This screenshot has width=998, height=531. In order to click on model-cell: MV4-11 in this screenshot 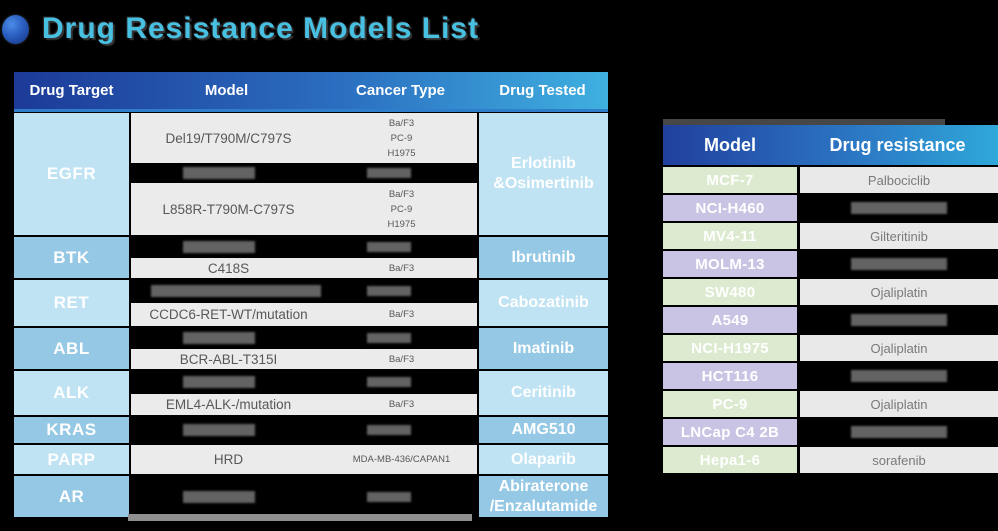, I will do `click(730, 236)`.